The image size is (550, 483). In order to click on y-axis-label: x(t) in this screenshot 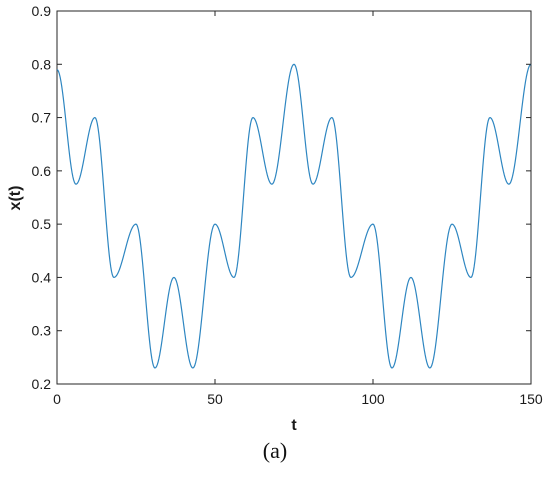, I will do `click(15, 198)`.